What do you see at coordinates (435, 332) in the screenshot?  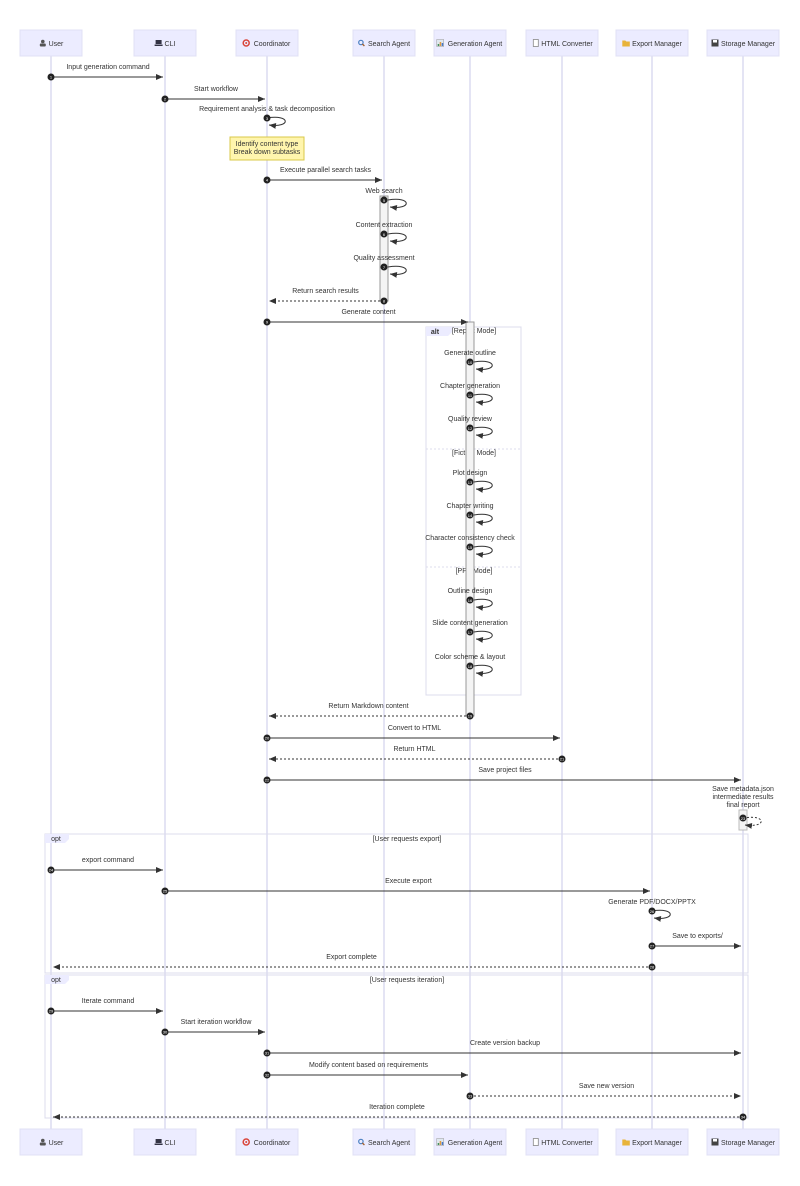 I see `alt-keyword: alt` at bounding box center [435, 332].